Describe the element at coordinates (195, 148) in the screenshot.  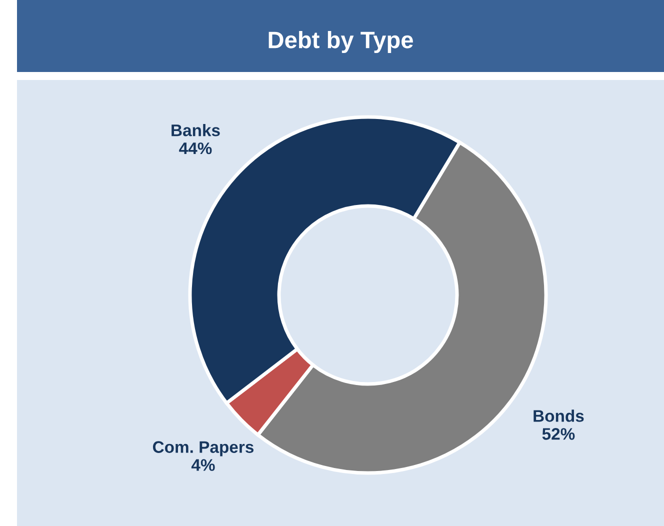
I see `data-label: 44%` at that location.